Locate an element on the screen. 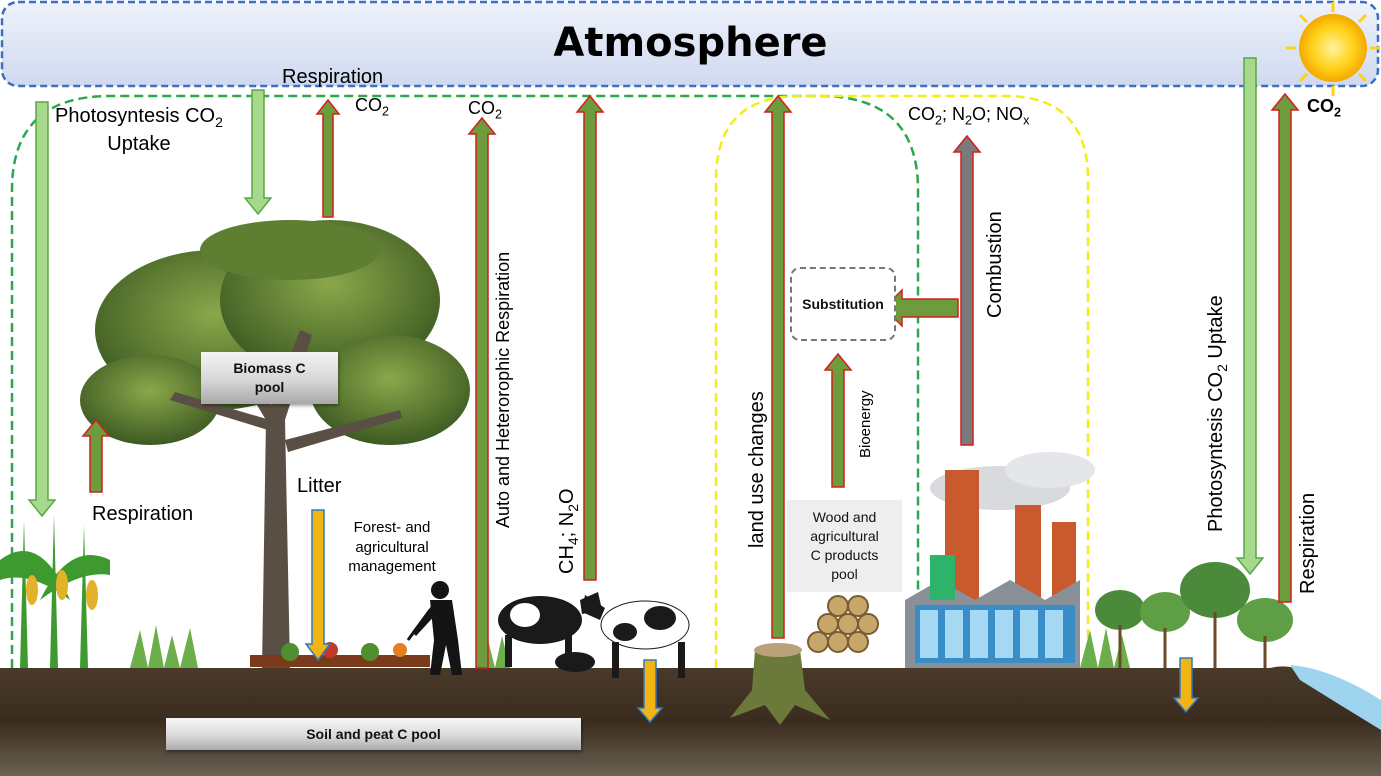 The height and width of the screenshot is (776, 1381). atmosphere-band is located at coordinates (690, 44).